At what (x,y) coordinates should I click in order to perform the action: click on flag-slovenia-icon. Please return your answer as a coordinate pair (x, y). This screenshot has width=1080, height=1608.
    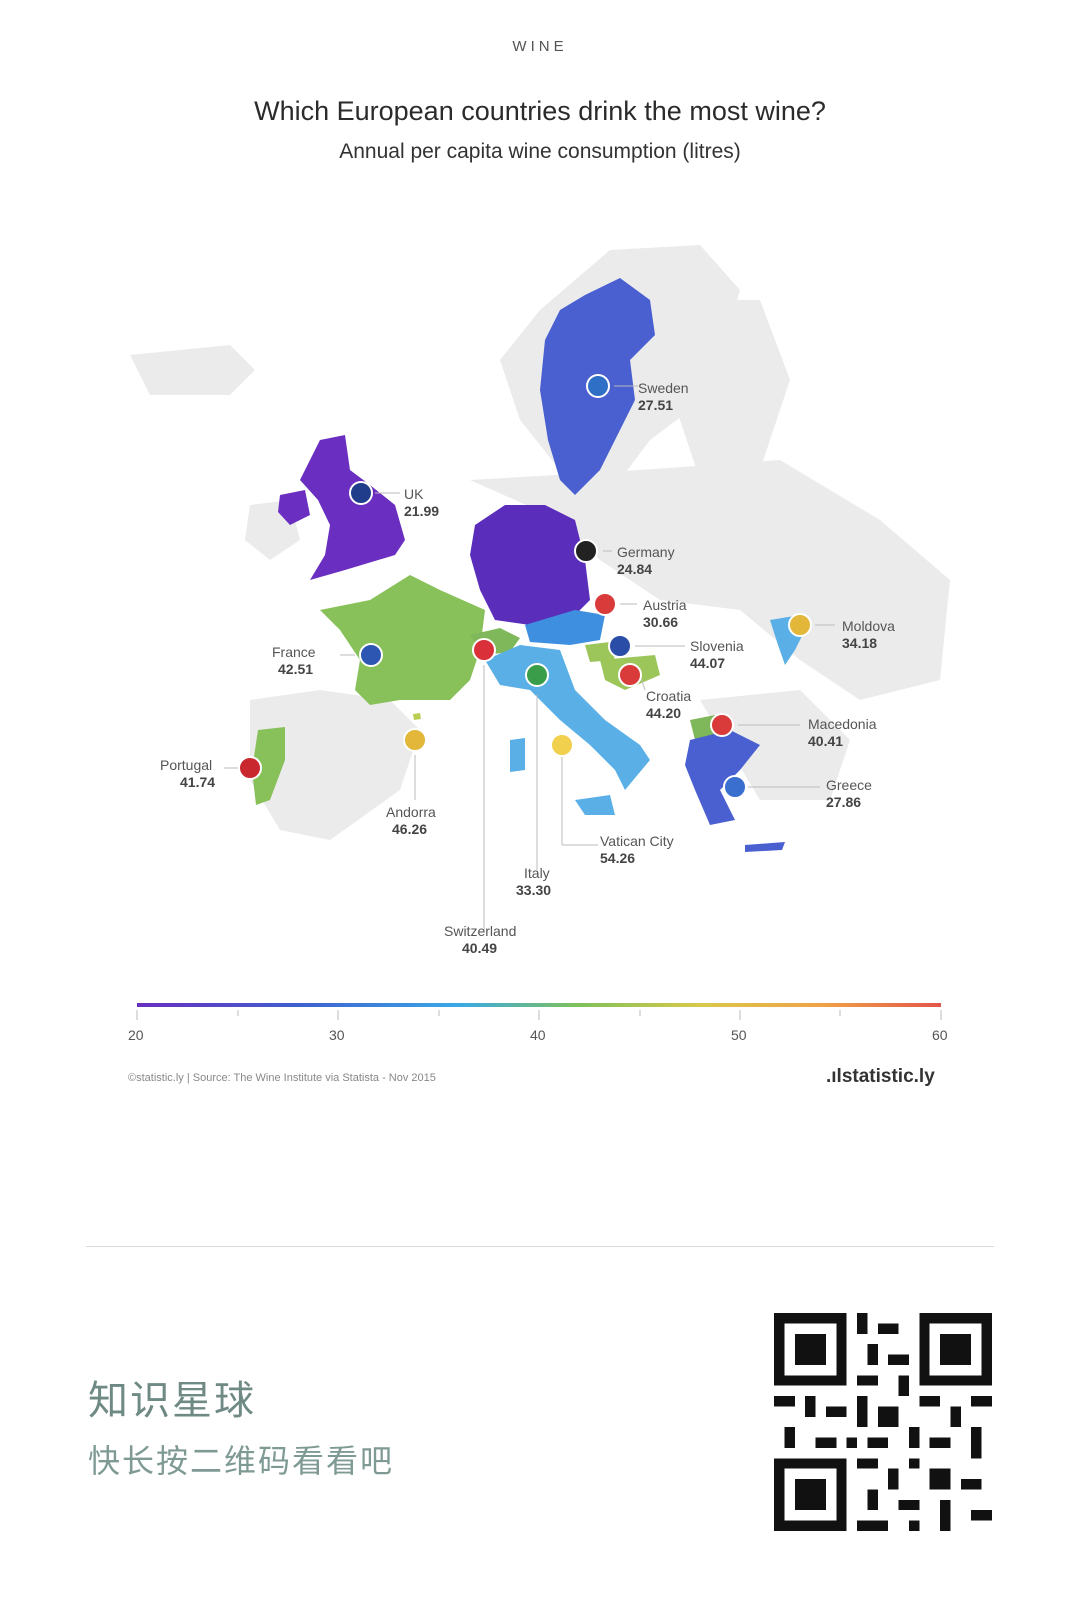
    Looking at the image, I should click on (620, 646).